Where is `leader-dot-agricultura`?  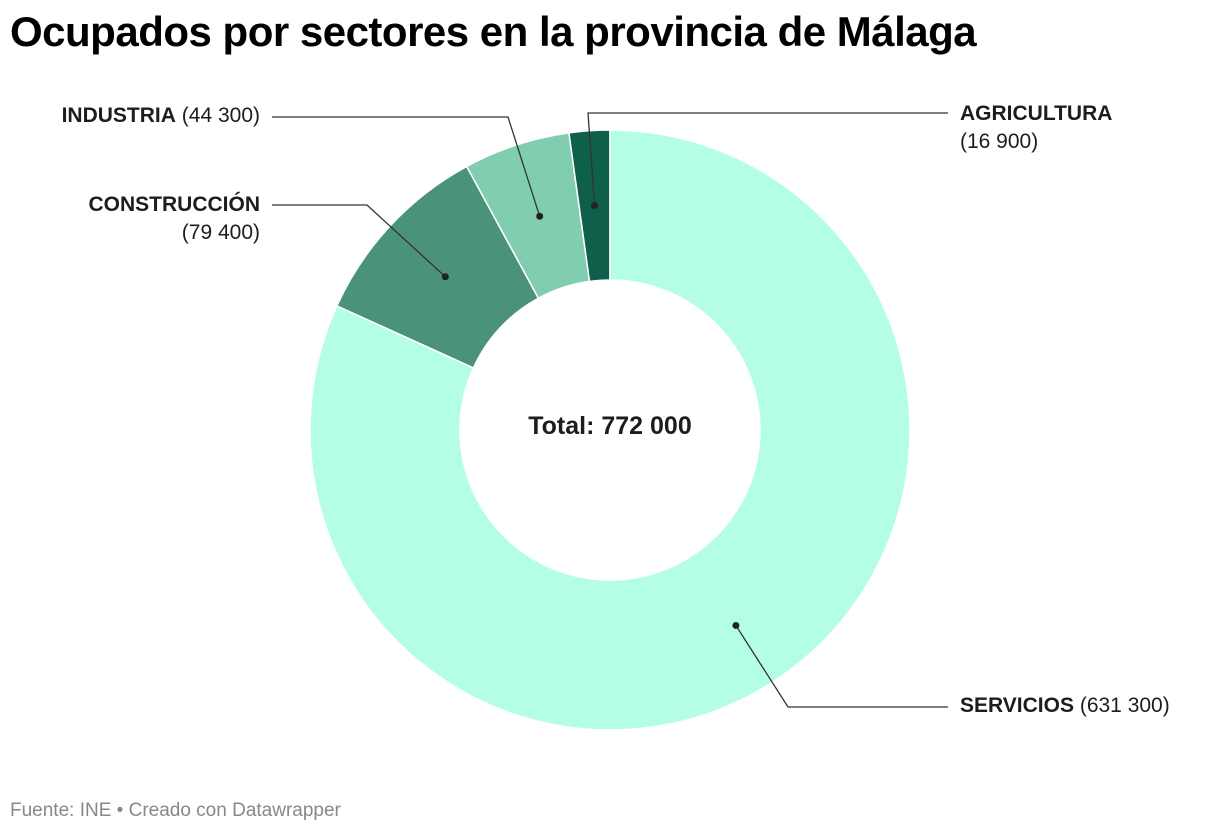
leader-dot-agricultura is located at coordinates (595, 206).